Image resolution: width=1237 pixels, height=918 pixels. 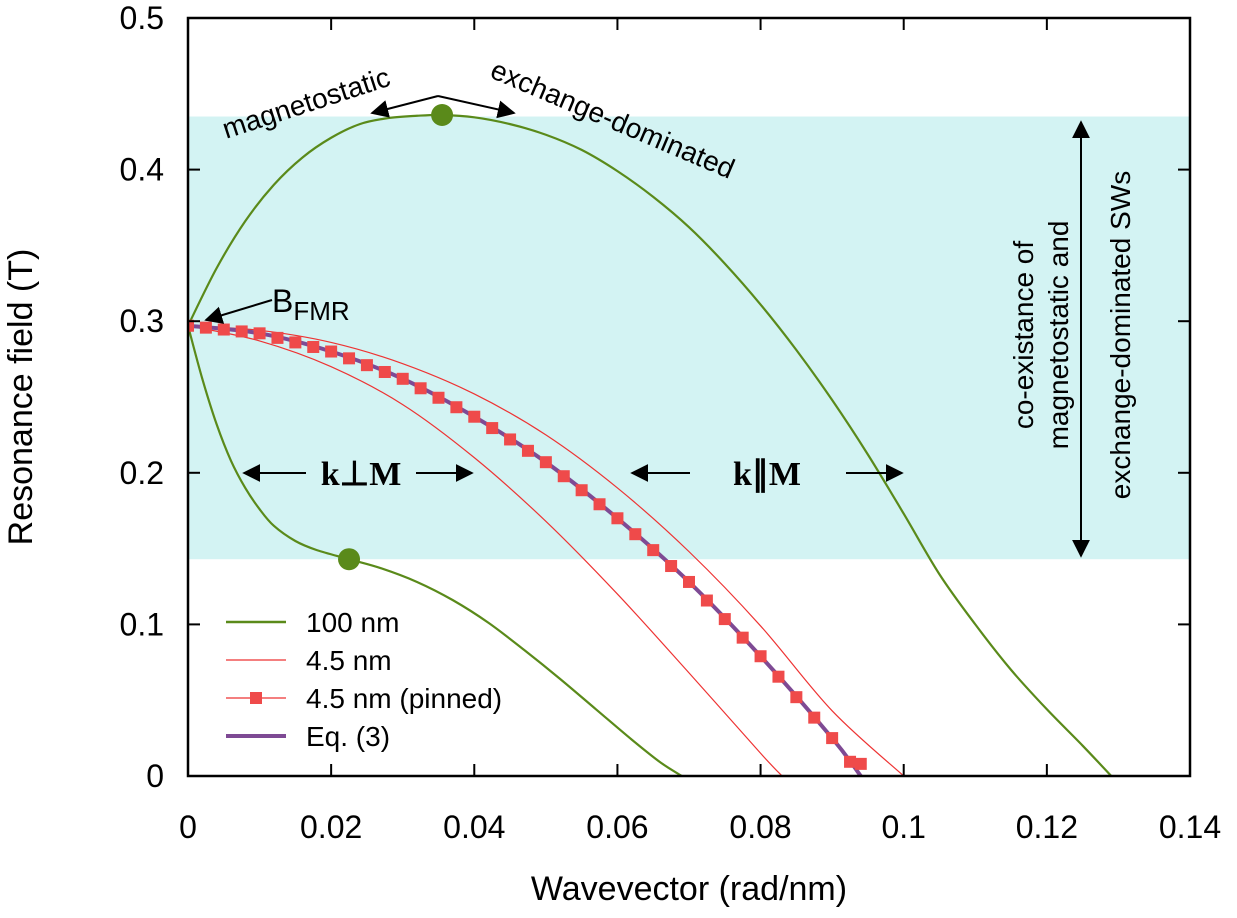 What do you see at coordinates (364, 679) in the screenshot?
I see `legend: 100 nm 4.5 nm 4.5 nm (pinned) Eq. (3)` at bounding box center [364, 679].